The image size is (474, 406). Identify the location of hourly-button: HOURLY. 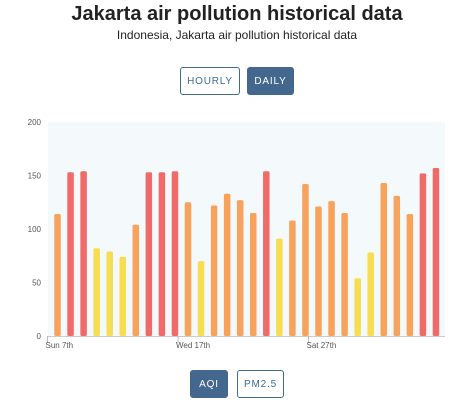
(210, 81).